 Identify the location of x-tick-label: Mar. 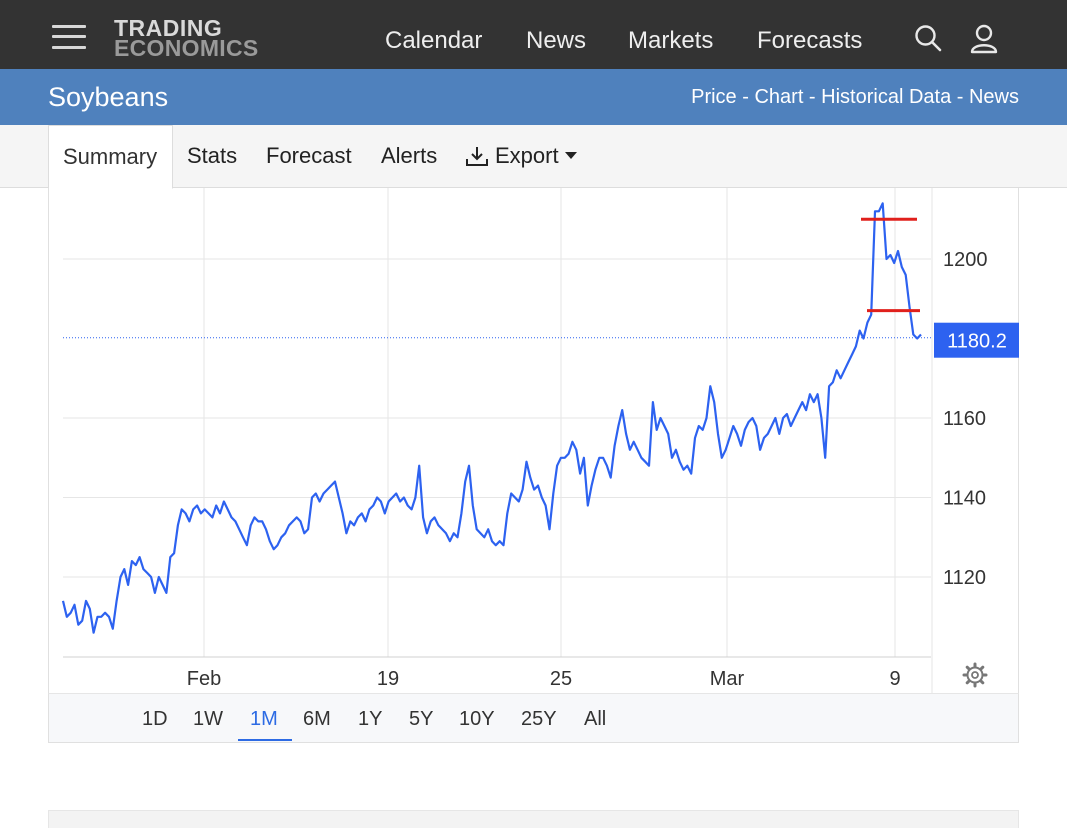
(727, 679).